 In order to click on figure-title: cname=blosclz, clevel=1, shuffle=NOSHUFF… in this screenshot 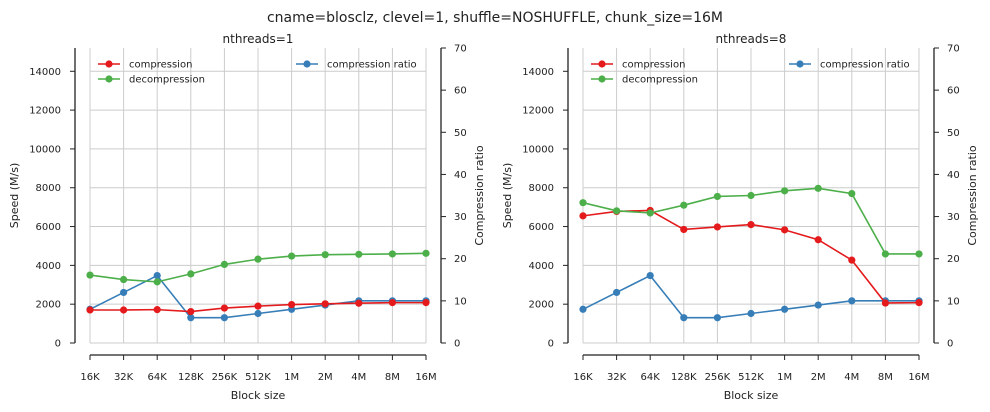, I will do `click(495, 18)`.